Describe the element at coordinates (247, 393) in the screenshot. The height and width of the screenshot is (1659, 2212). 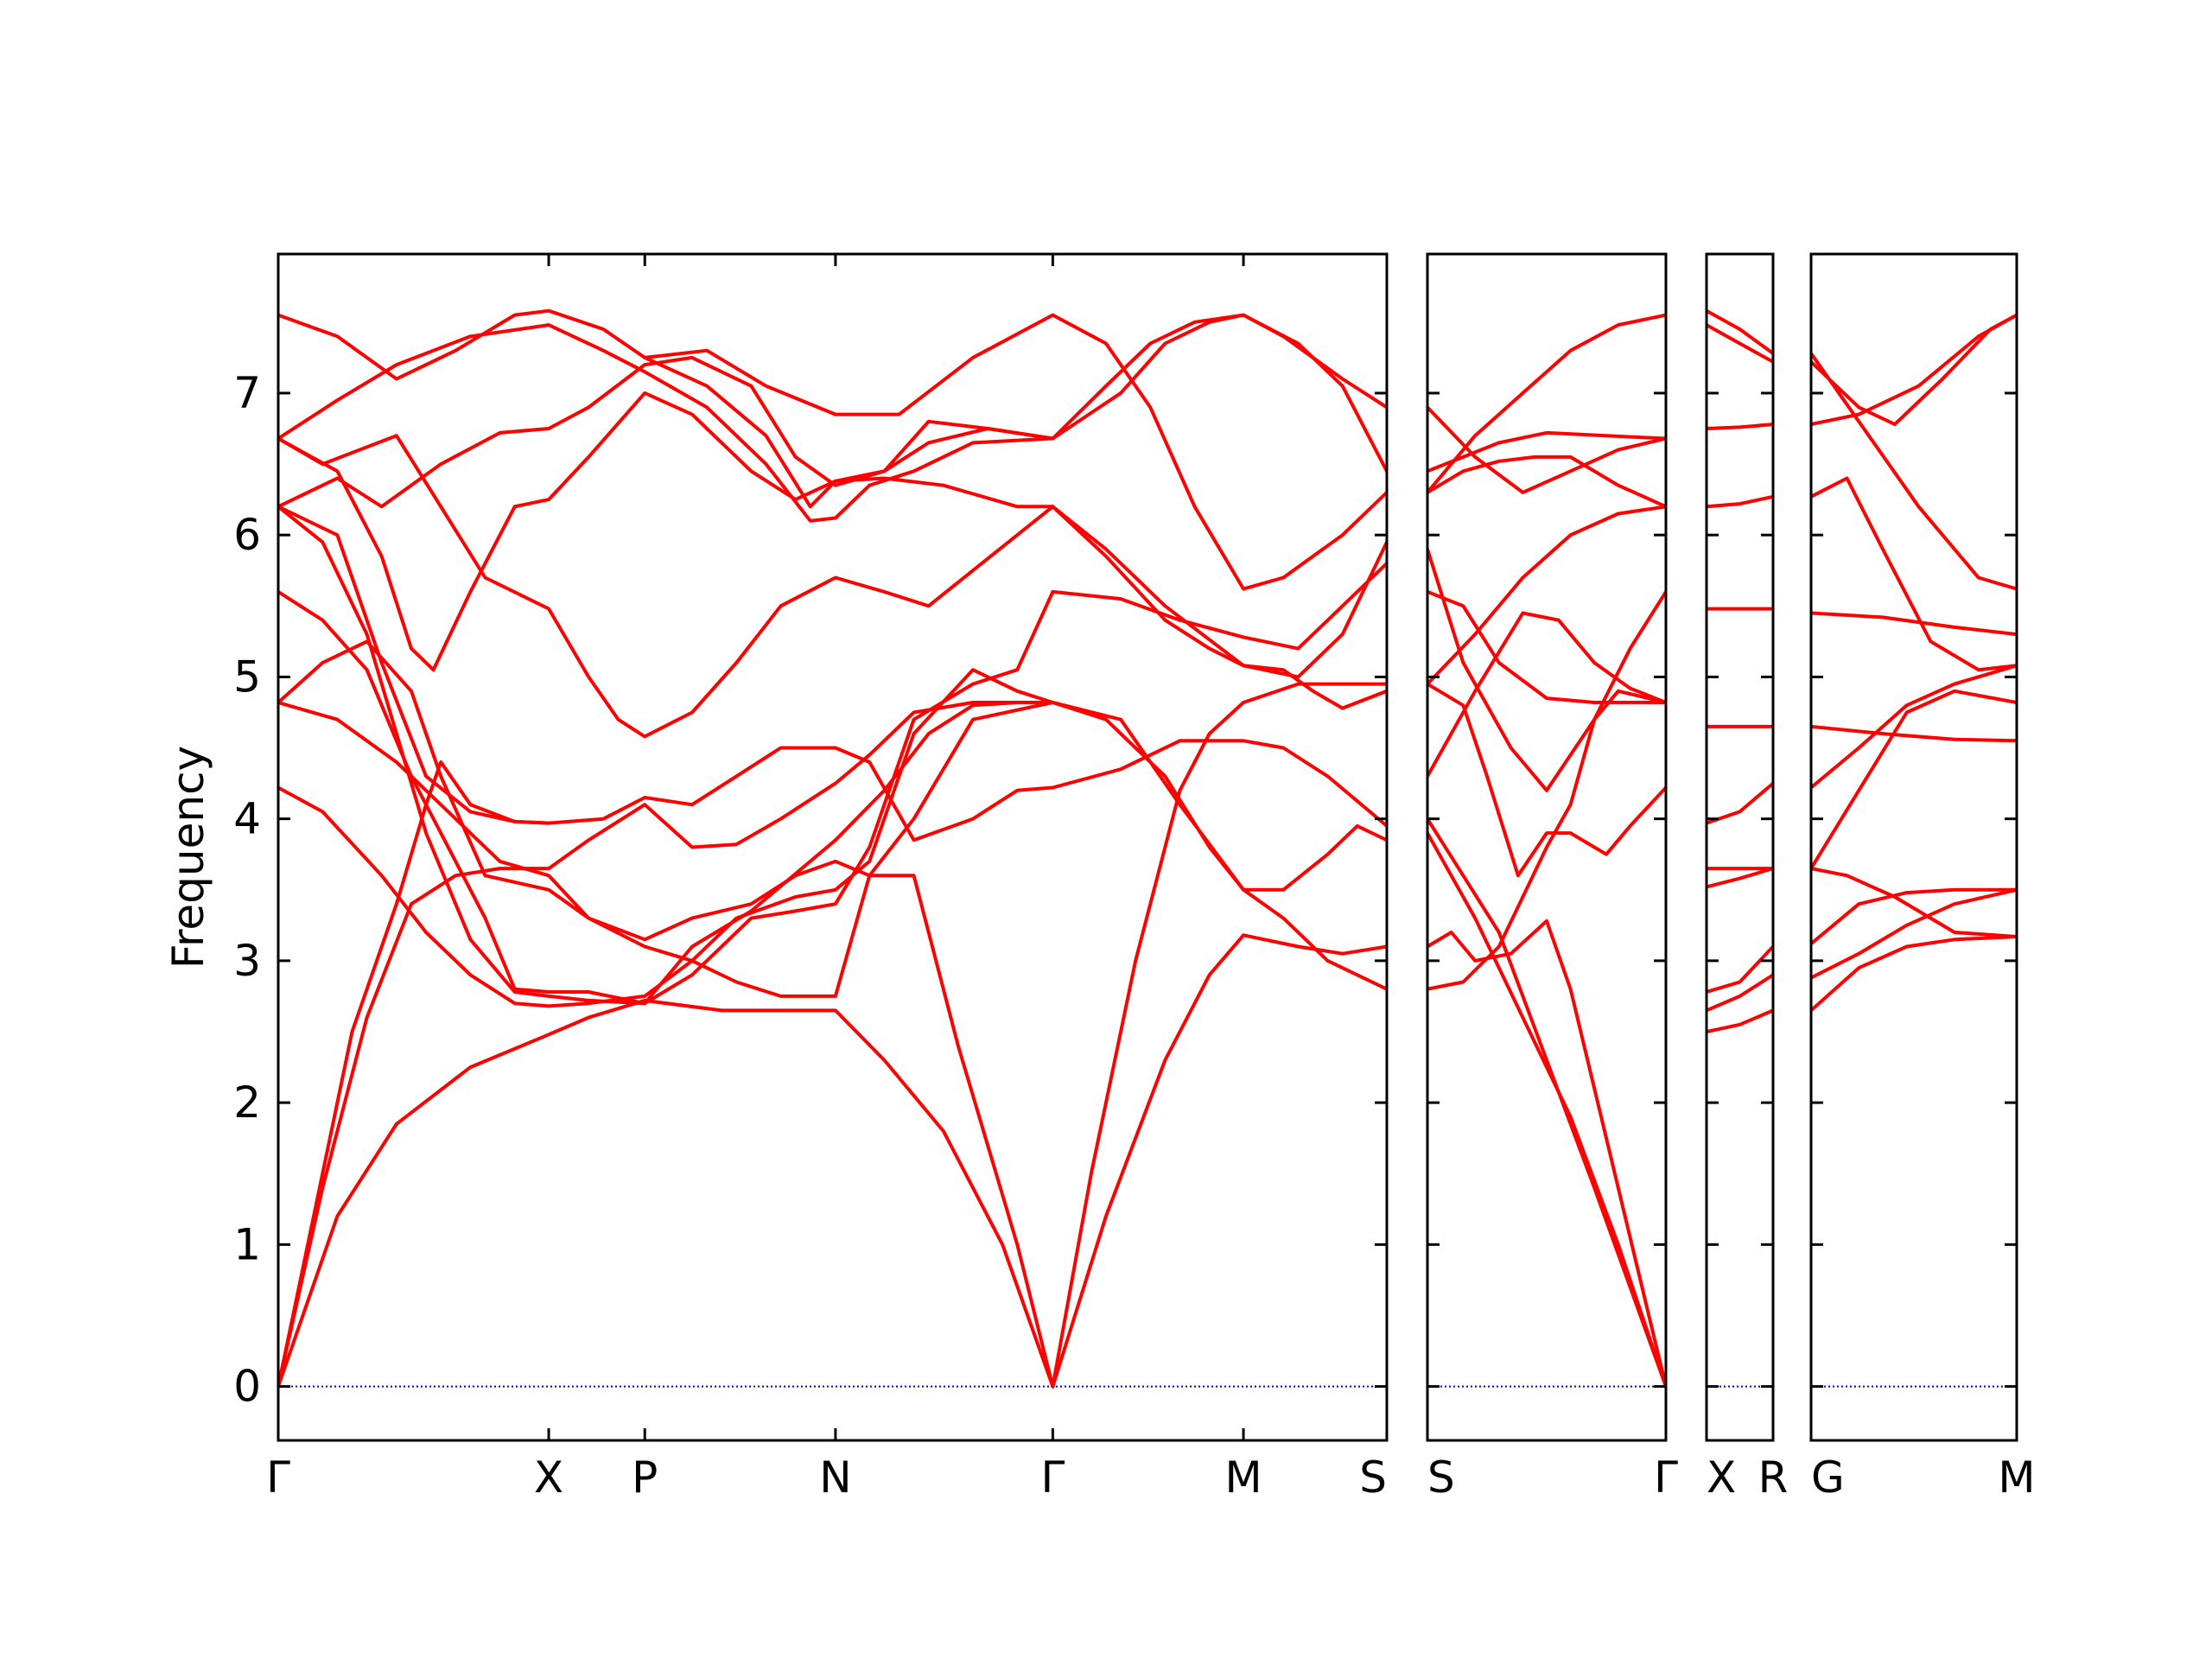
I see `y-tick-label: 7` at that location.